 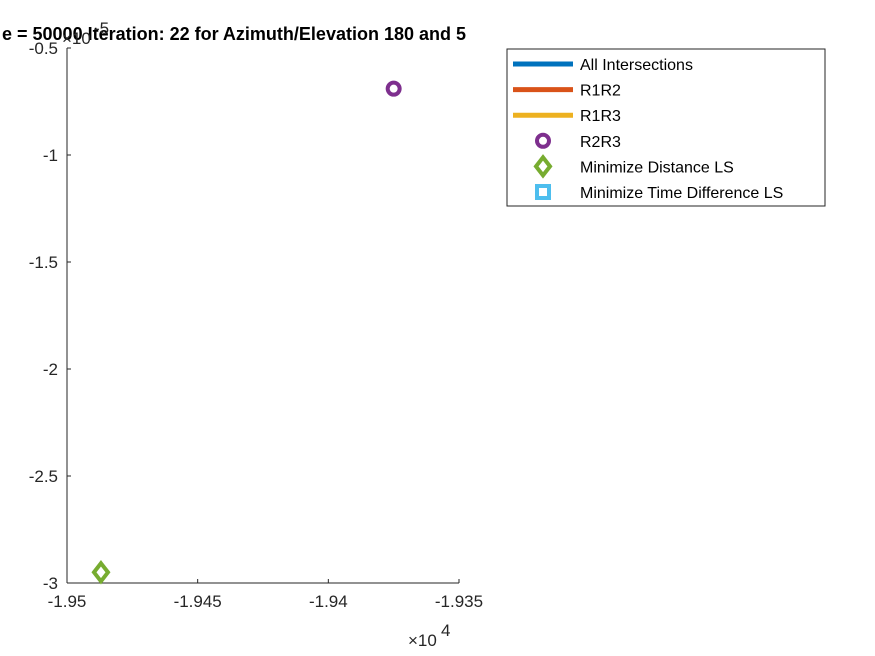 I want to click on data-point-circle, so click(x=393, y=88).